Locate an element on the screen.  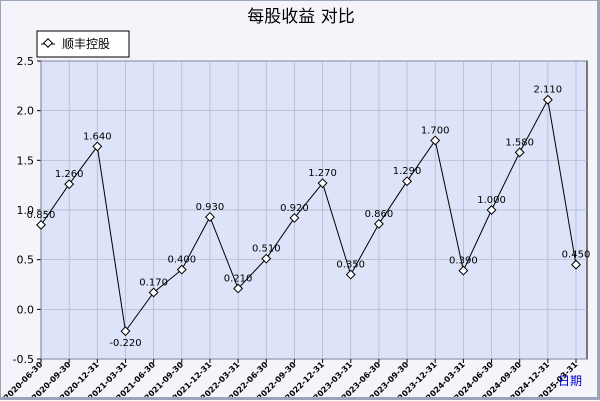
data-label: 0.170 is located at coordinates (153, 282).